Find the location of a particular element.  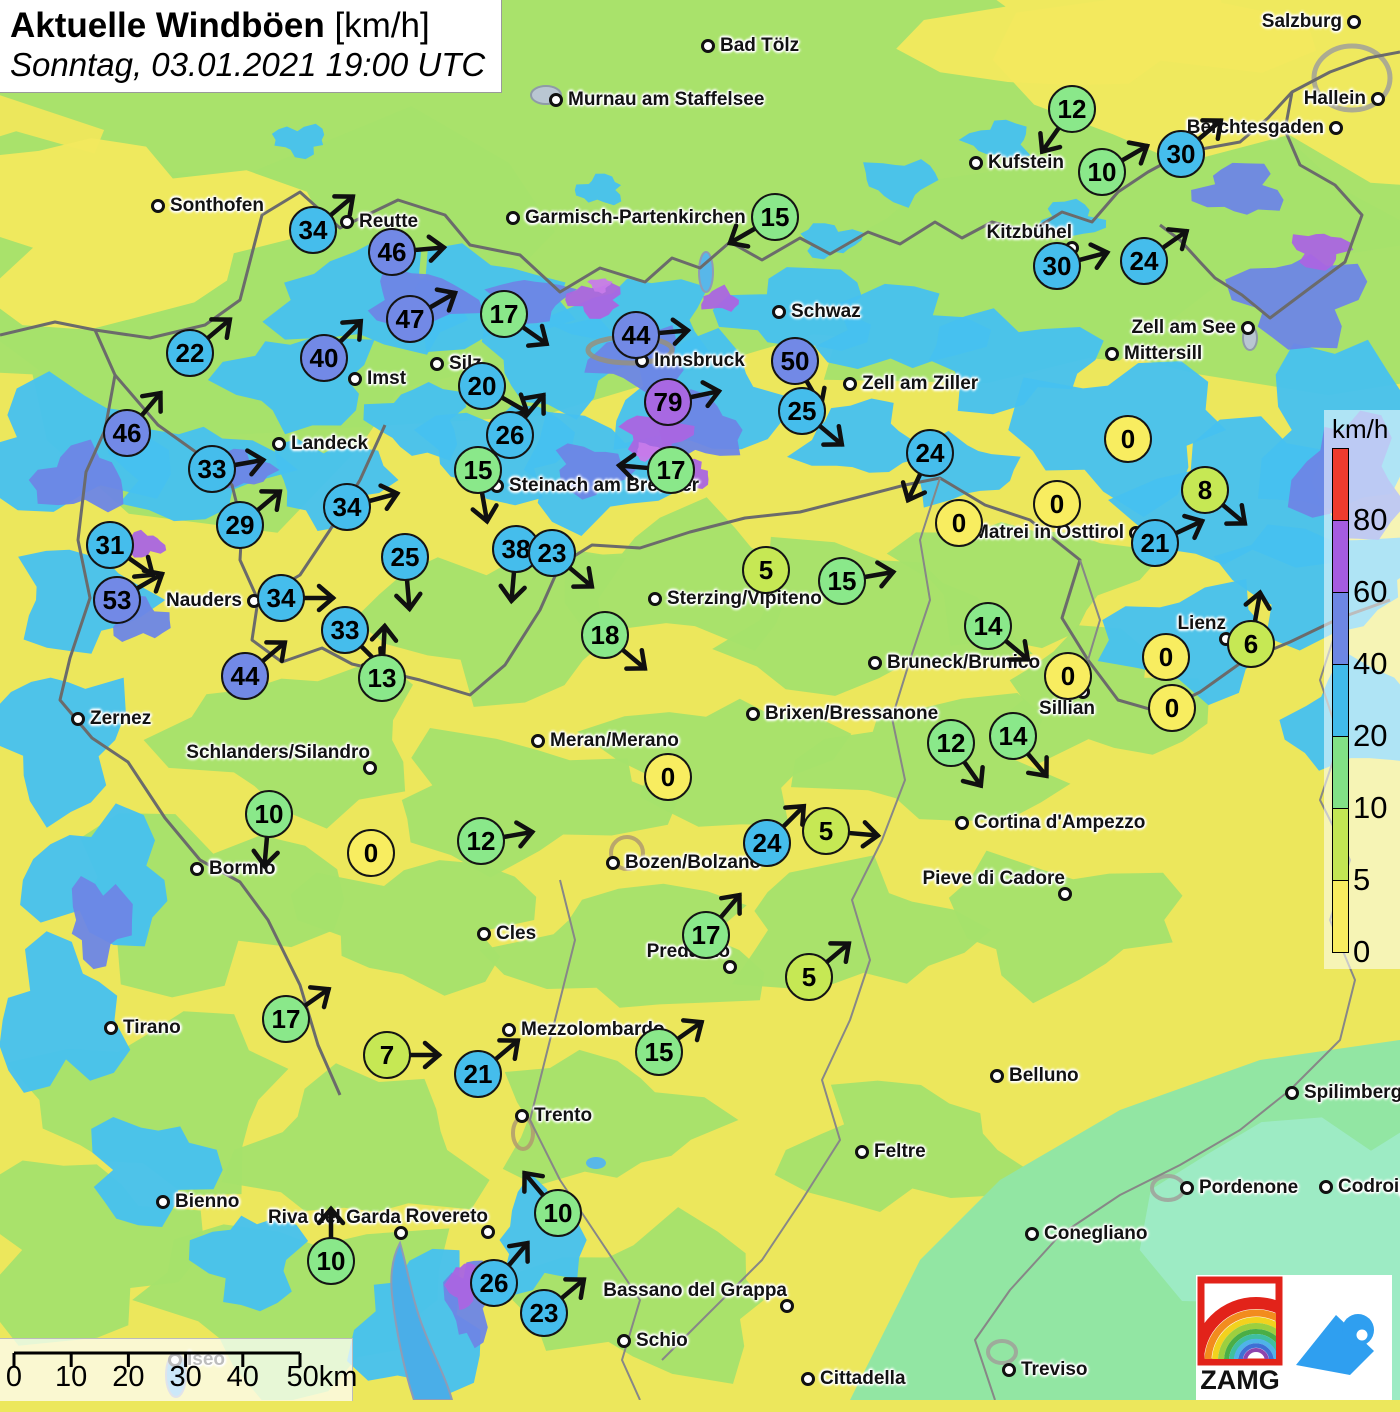

scalebar-tick-label: 30 is located at coordinates (185, 1377).